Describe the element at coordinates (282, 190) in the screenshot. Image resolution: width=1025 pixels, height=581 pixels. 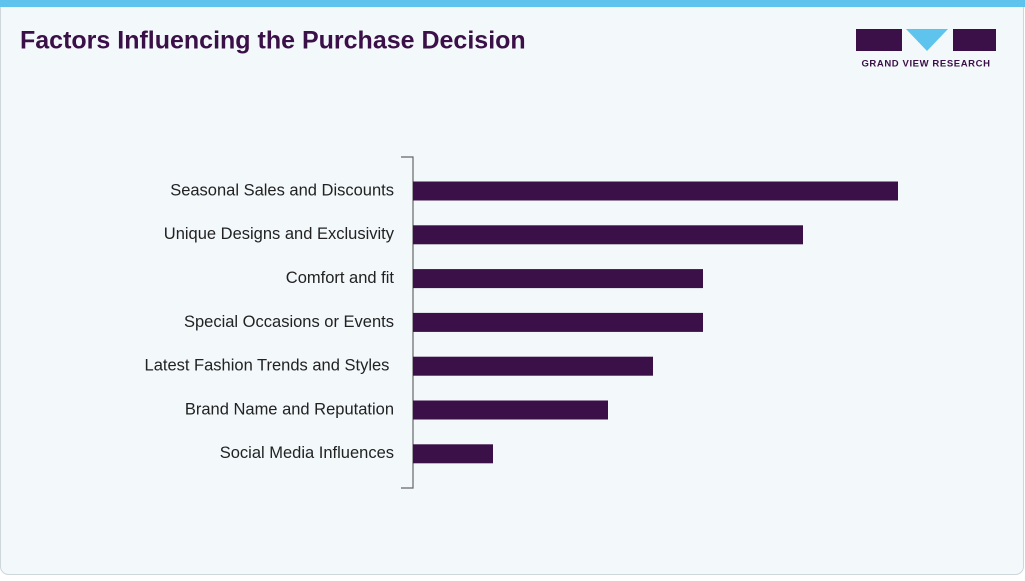
I see `y-tick-label: Seasonal Sales and Discounts` at that location.